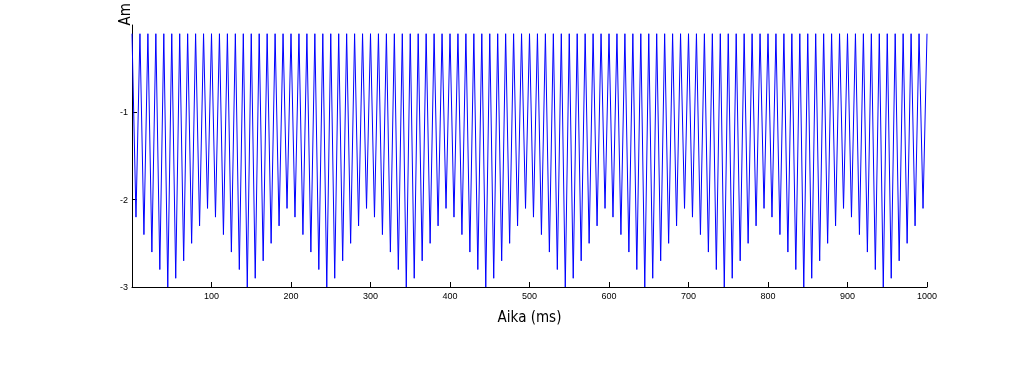  Describe the element at coordinates (124, 14) in the screenshot. I see `y-axis-title: Am` at that location.